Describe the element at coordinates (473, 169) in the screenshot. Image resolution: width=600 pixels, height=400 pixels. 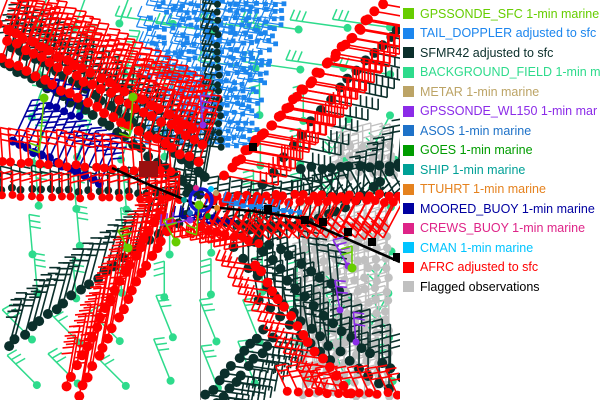
I see `legend-label: SHIP 1-min marine` at that location.